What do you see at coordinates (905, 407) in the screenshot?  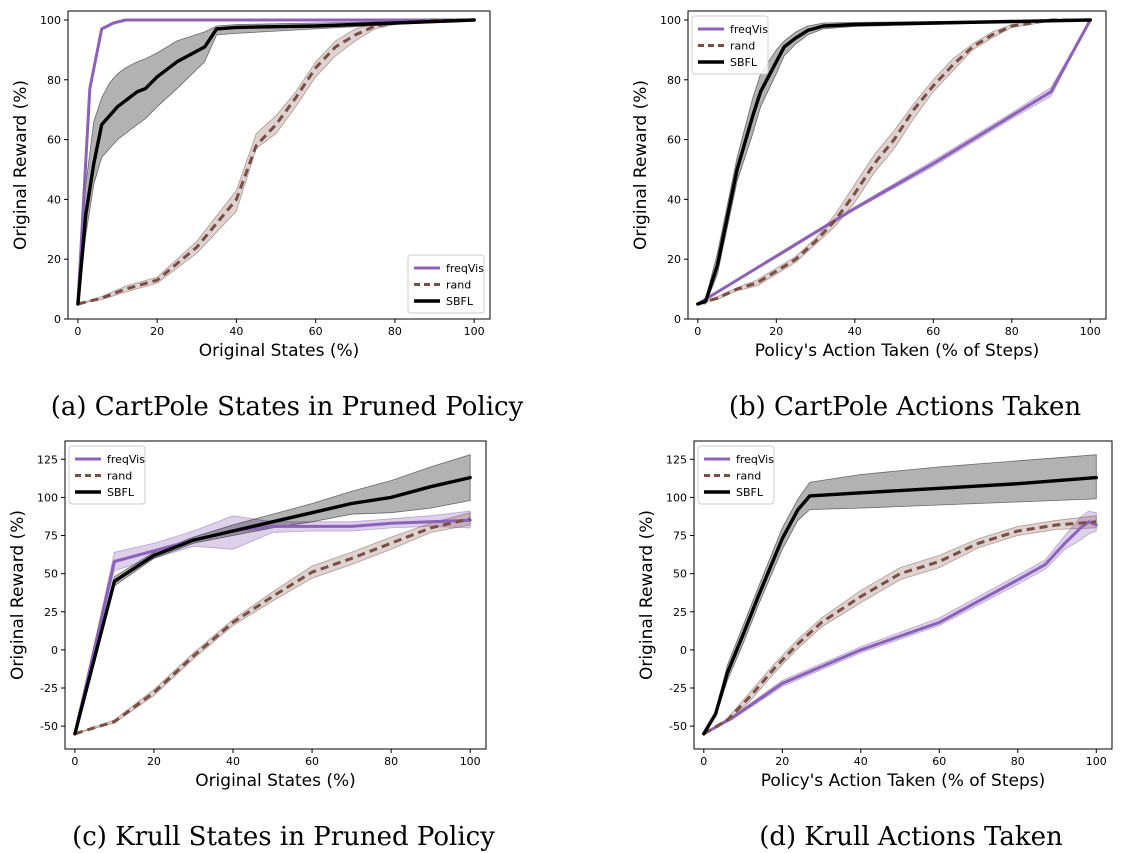 I see `panel-caption: (b) CartPole Actions Taken` at bounding box center [905, 407].